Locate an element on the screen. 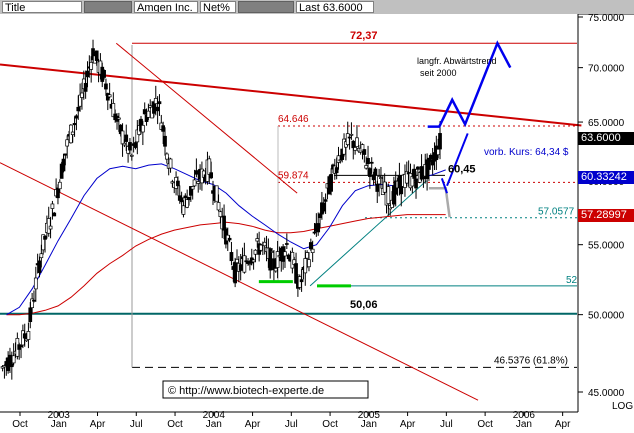 This screenshot has height=433, width=634. forecast-branch is located at coordinates (457, 160).